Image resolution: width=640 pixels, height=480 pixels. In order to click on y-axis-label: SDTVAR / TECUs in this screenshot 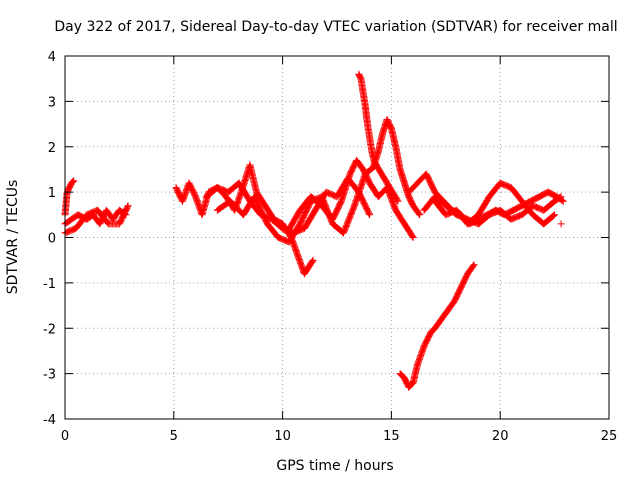, I will do `click(13, 237)`.